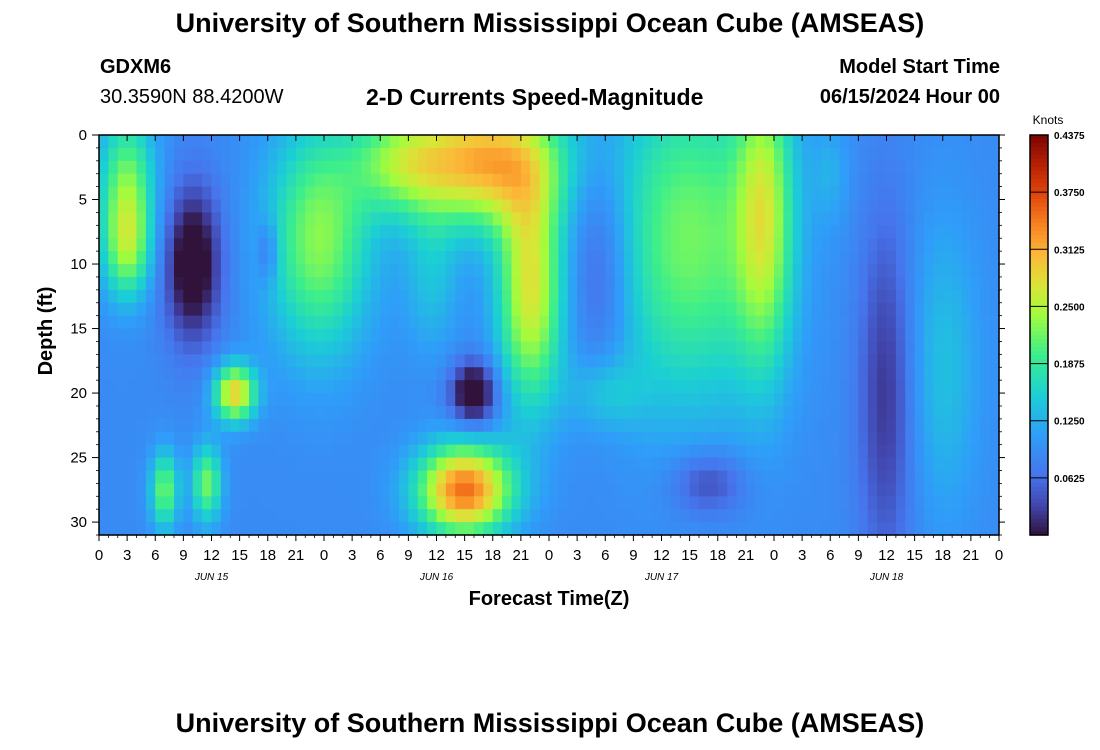  What do you see at coordinates (661, 555) in the screenshot?
I see `x-tick-label: 12` at bounding box center [661, 555].